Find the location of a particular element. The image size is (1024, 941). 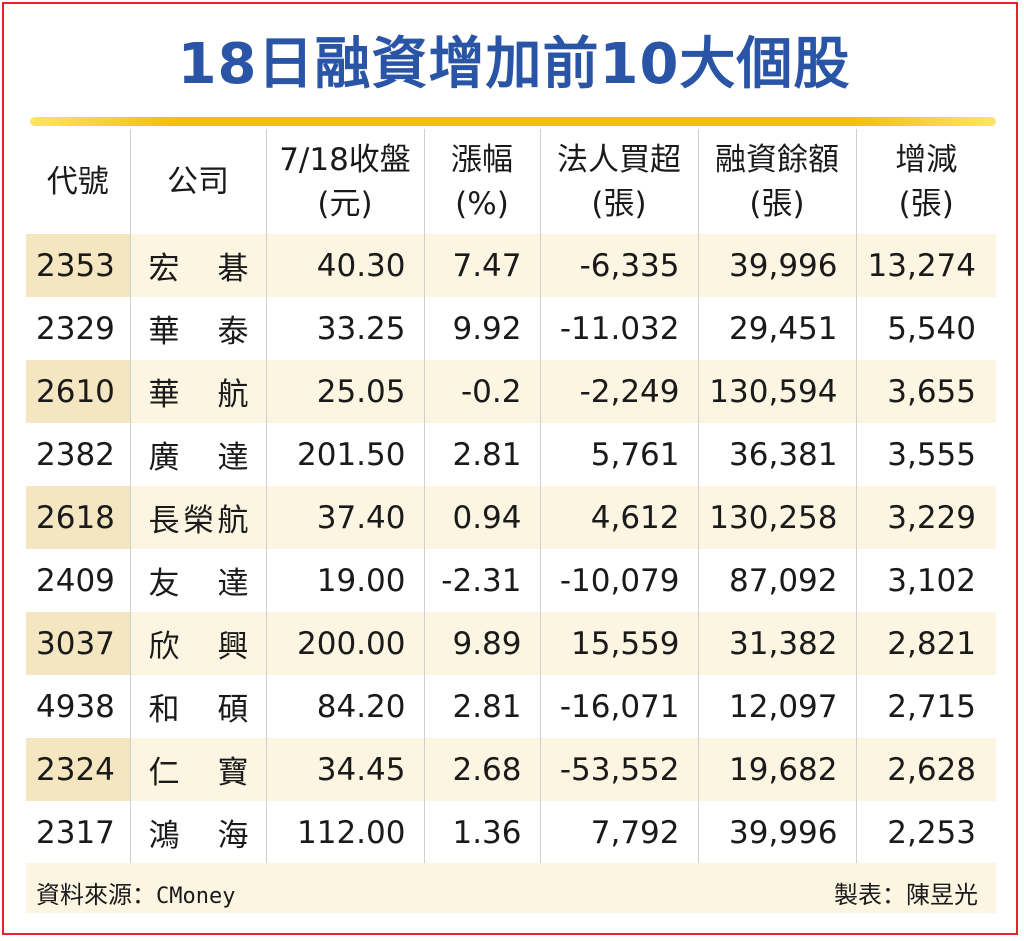

cell-pct: 0.94 is located at coordinates (481, 517).